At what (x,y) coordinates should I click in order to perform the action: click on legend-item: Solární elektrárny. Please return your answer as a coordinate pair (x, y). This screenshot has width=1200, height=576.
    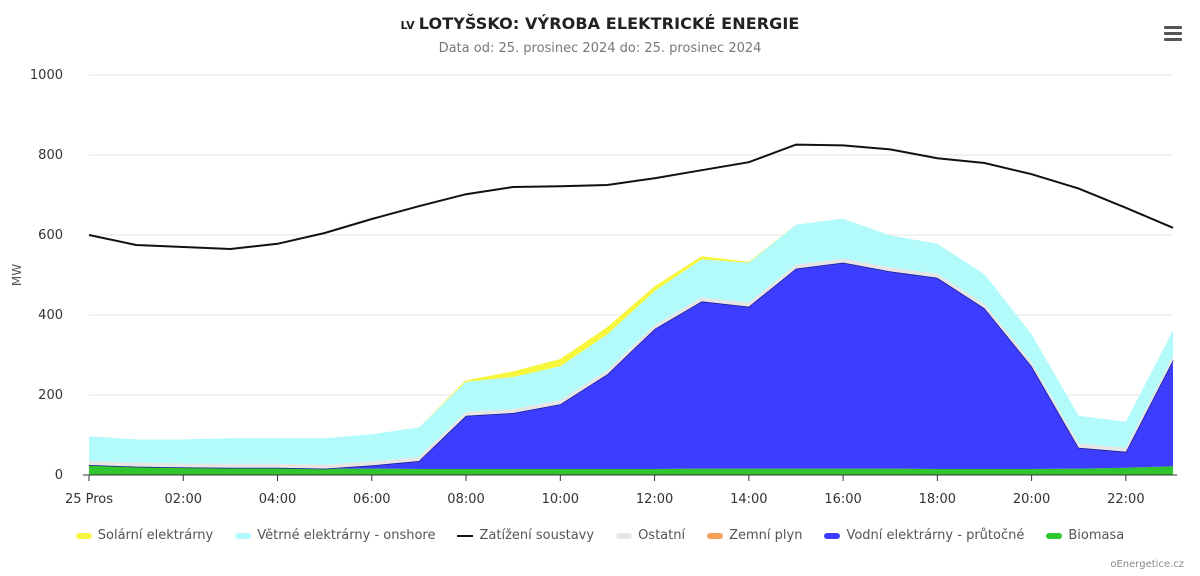
    Looking at the image, I should click on (144, 535).